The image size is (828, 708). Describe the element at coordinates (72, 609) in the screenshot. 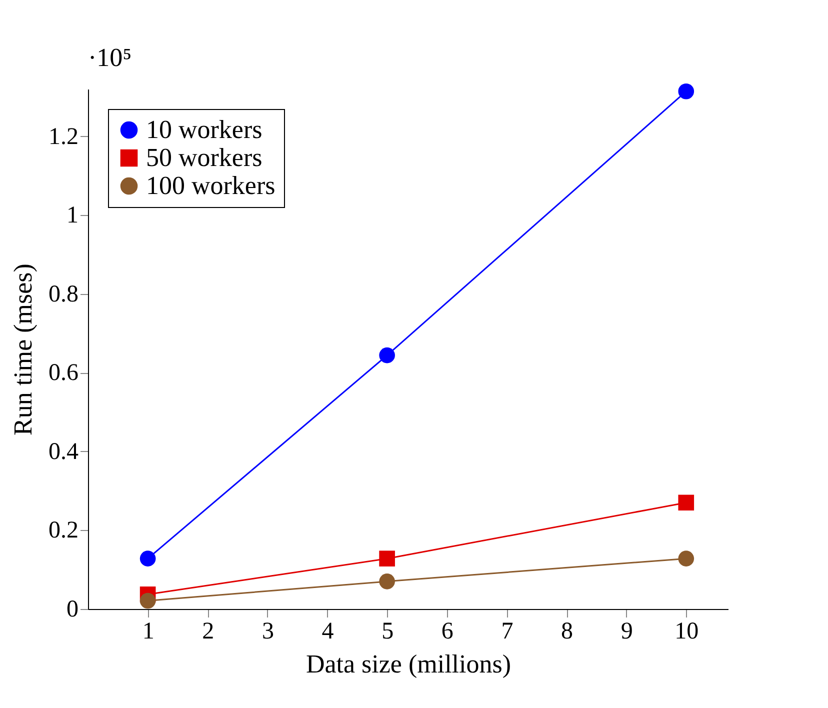

I see `y-tick-label: 0` at that location.